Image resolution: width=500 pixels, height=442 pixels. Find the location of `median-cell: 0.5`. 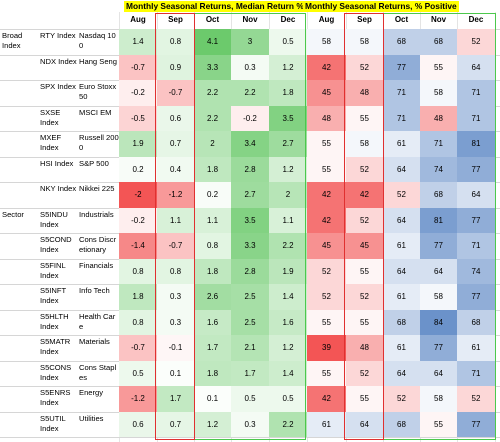

median-cell: 0.5 is located at coordinates (138, 373).